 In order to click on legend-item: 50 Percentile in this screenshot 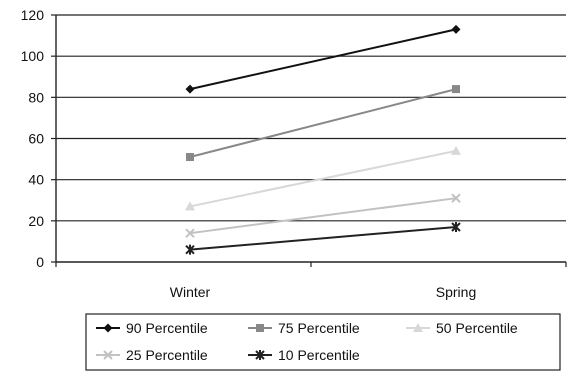, I will do `click(462, 328)`.